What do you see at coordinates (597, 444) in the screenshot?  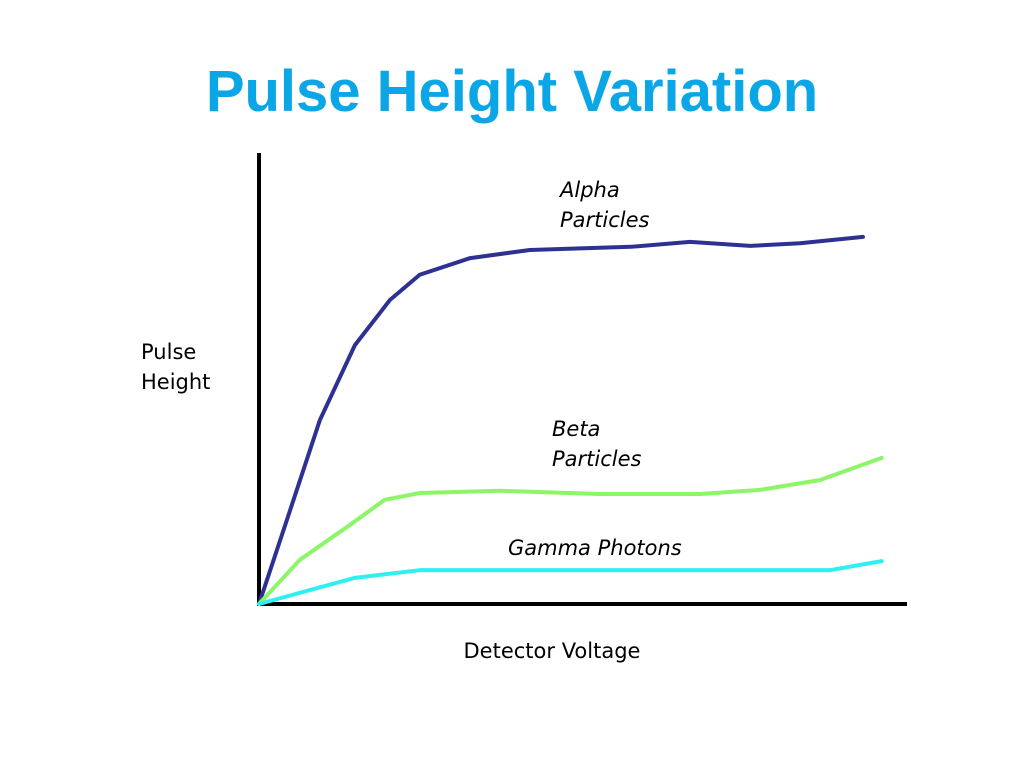 I see `series-label: Beta Particles` at bounding box center [597, 444].